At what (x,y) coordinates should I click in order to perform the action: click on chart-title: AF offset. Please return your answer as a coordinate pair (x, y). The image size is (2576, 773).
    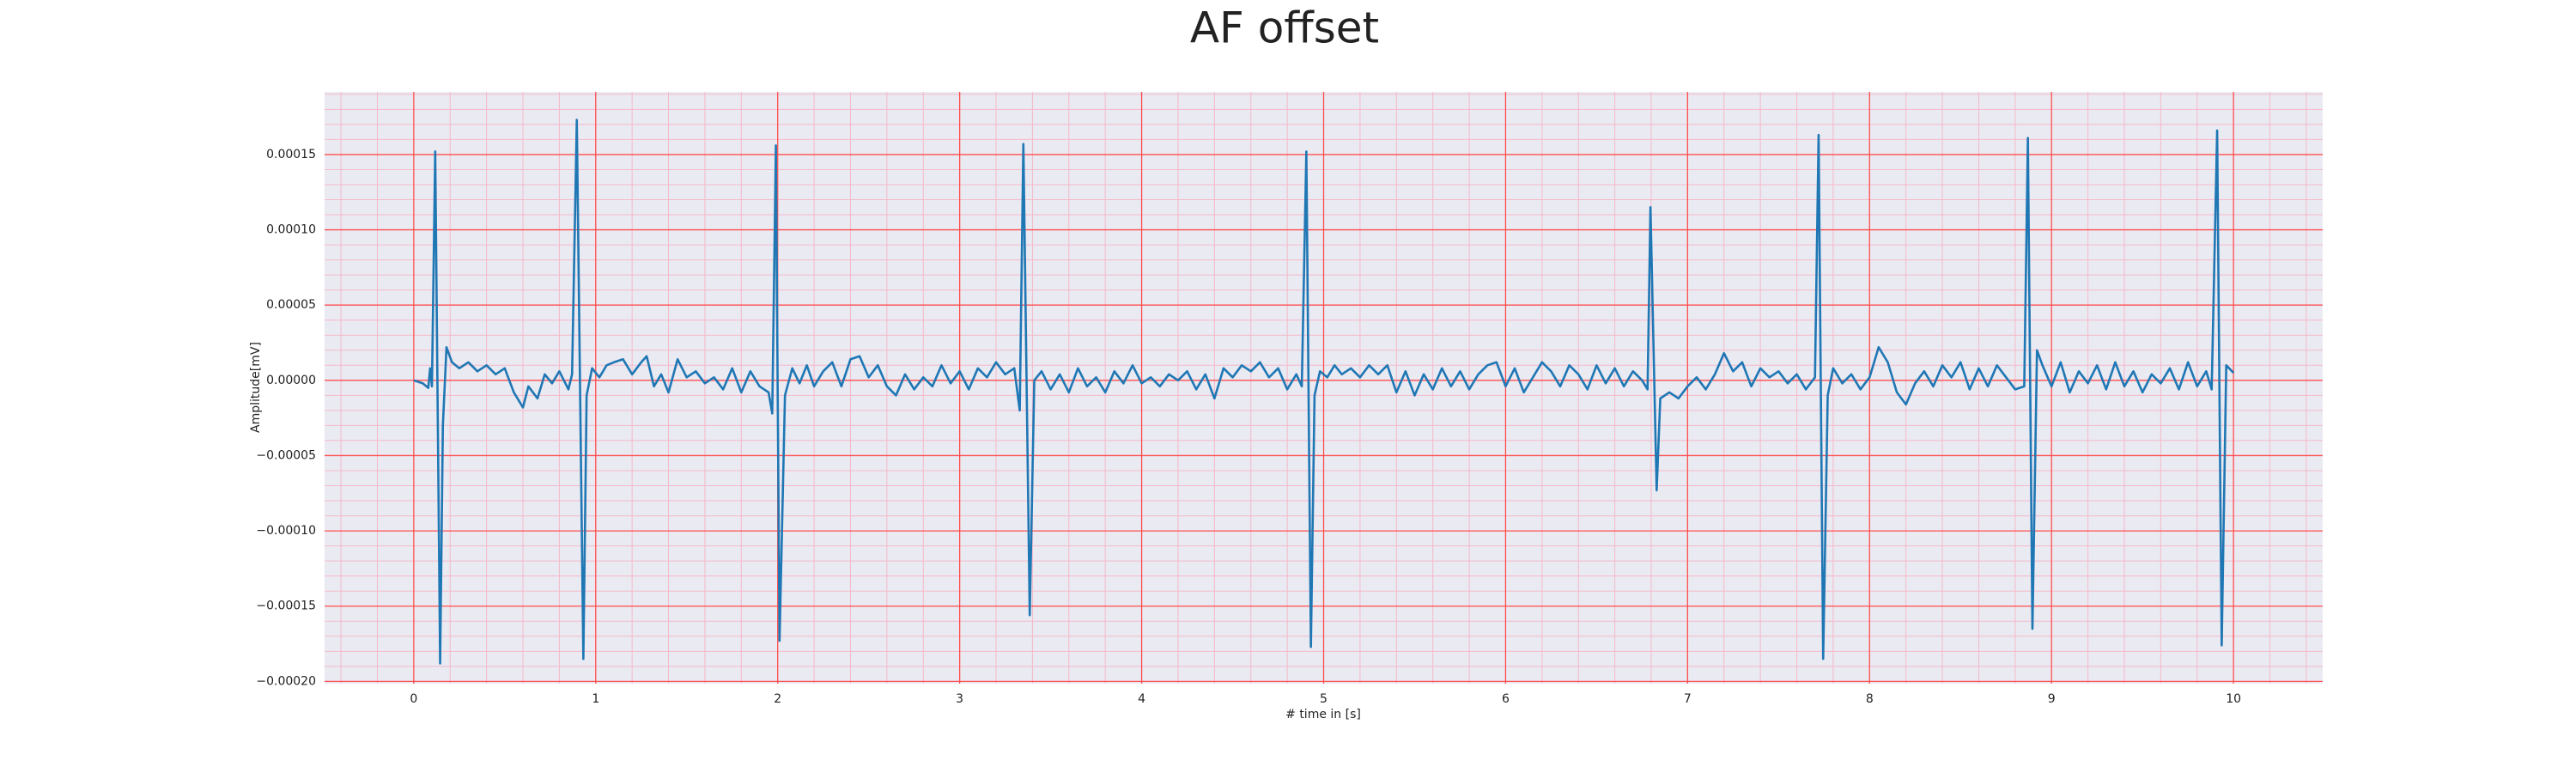
    Looking at the image, I should click on (1284, 28).